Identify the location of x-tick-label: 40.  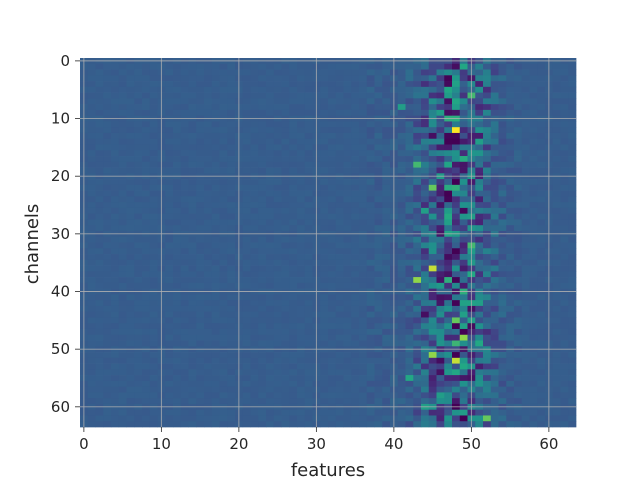
(393, 444).